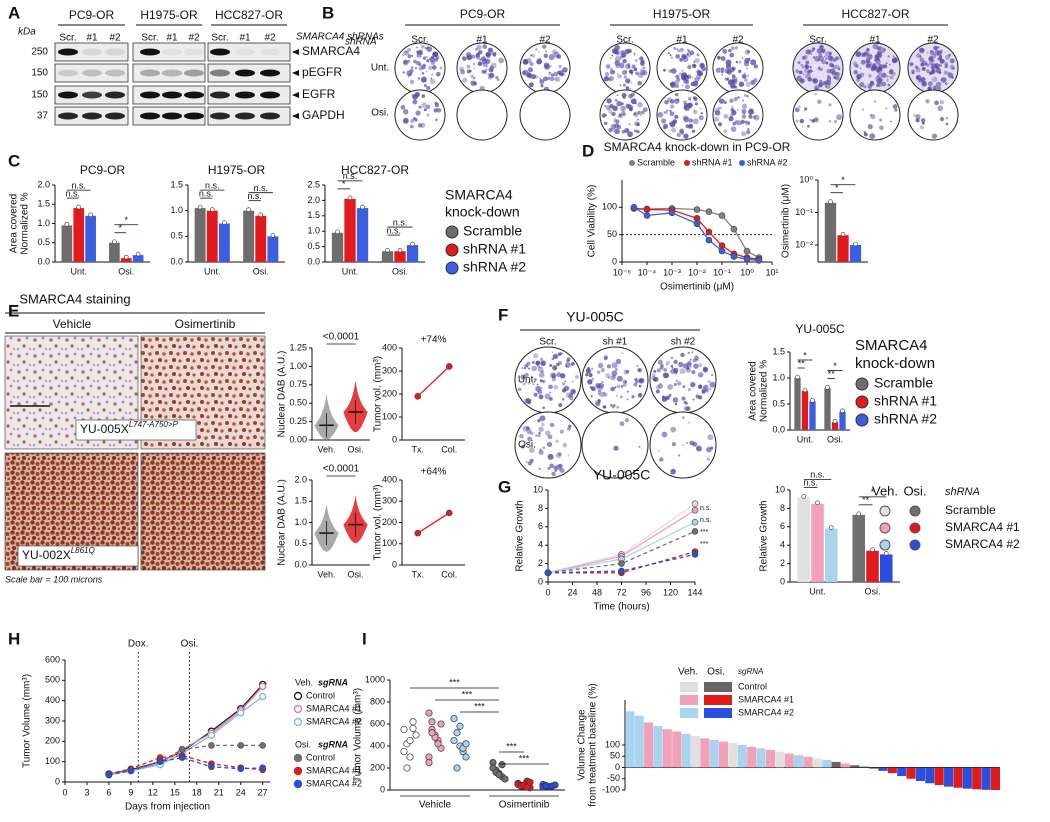  What do you see at coordinates (115, 38) in the screenshot?
I see `lane-label: #2` at bounding box center [115, 38].